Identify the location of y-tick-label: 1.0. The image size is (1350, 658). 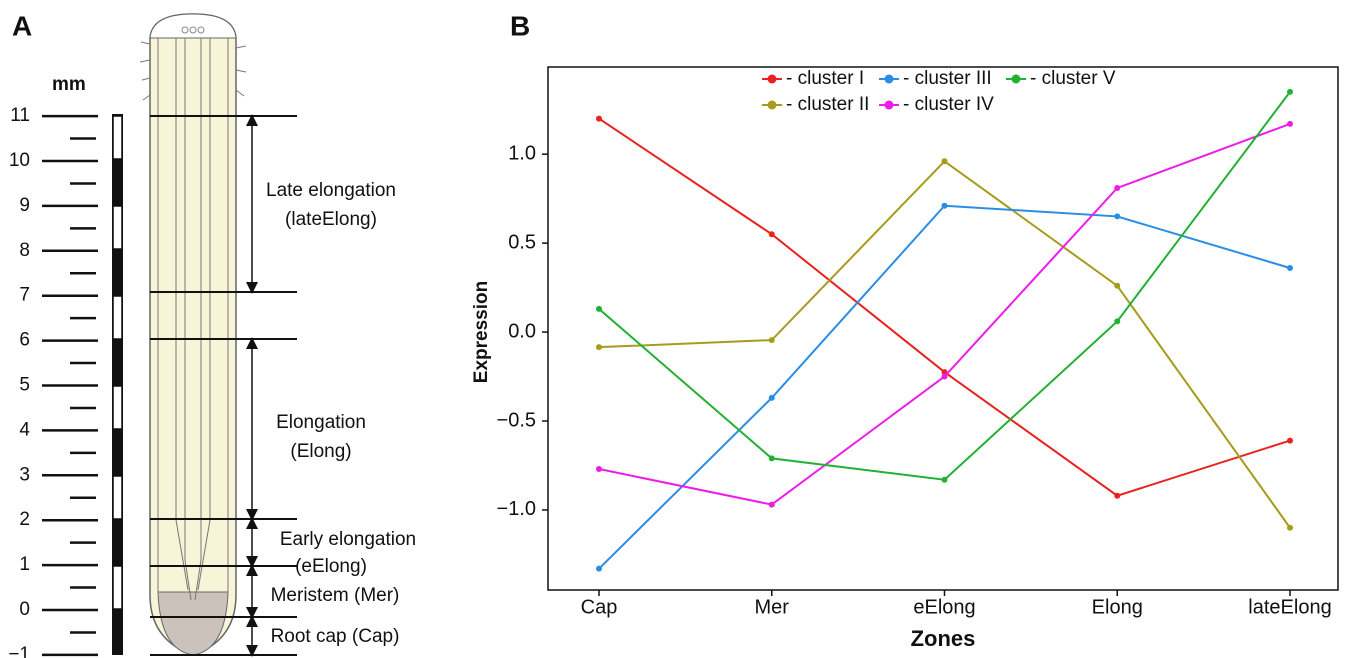
(522, 153).